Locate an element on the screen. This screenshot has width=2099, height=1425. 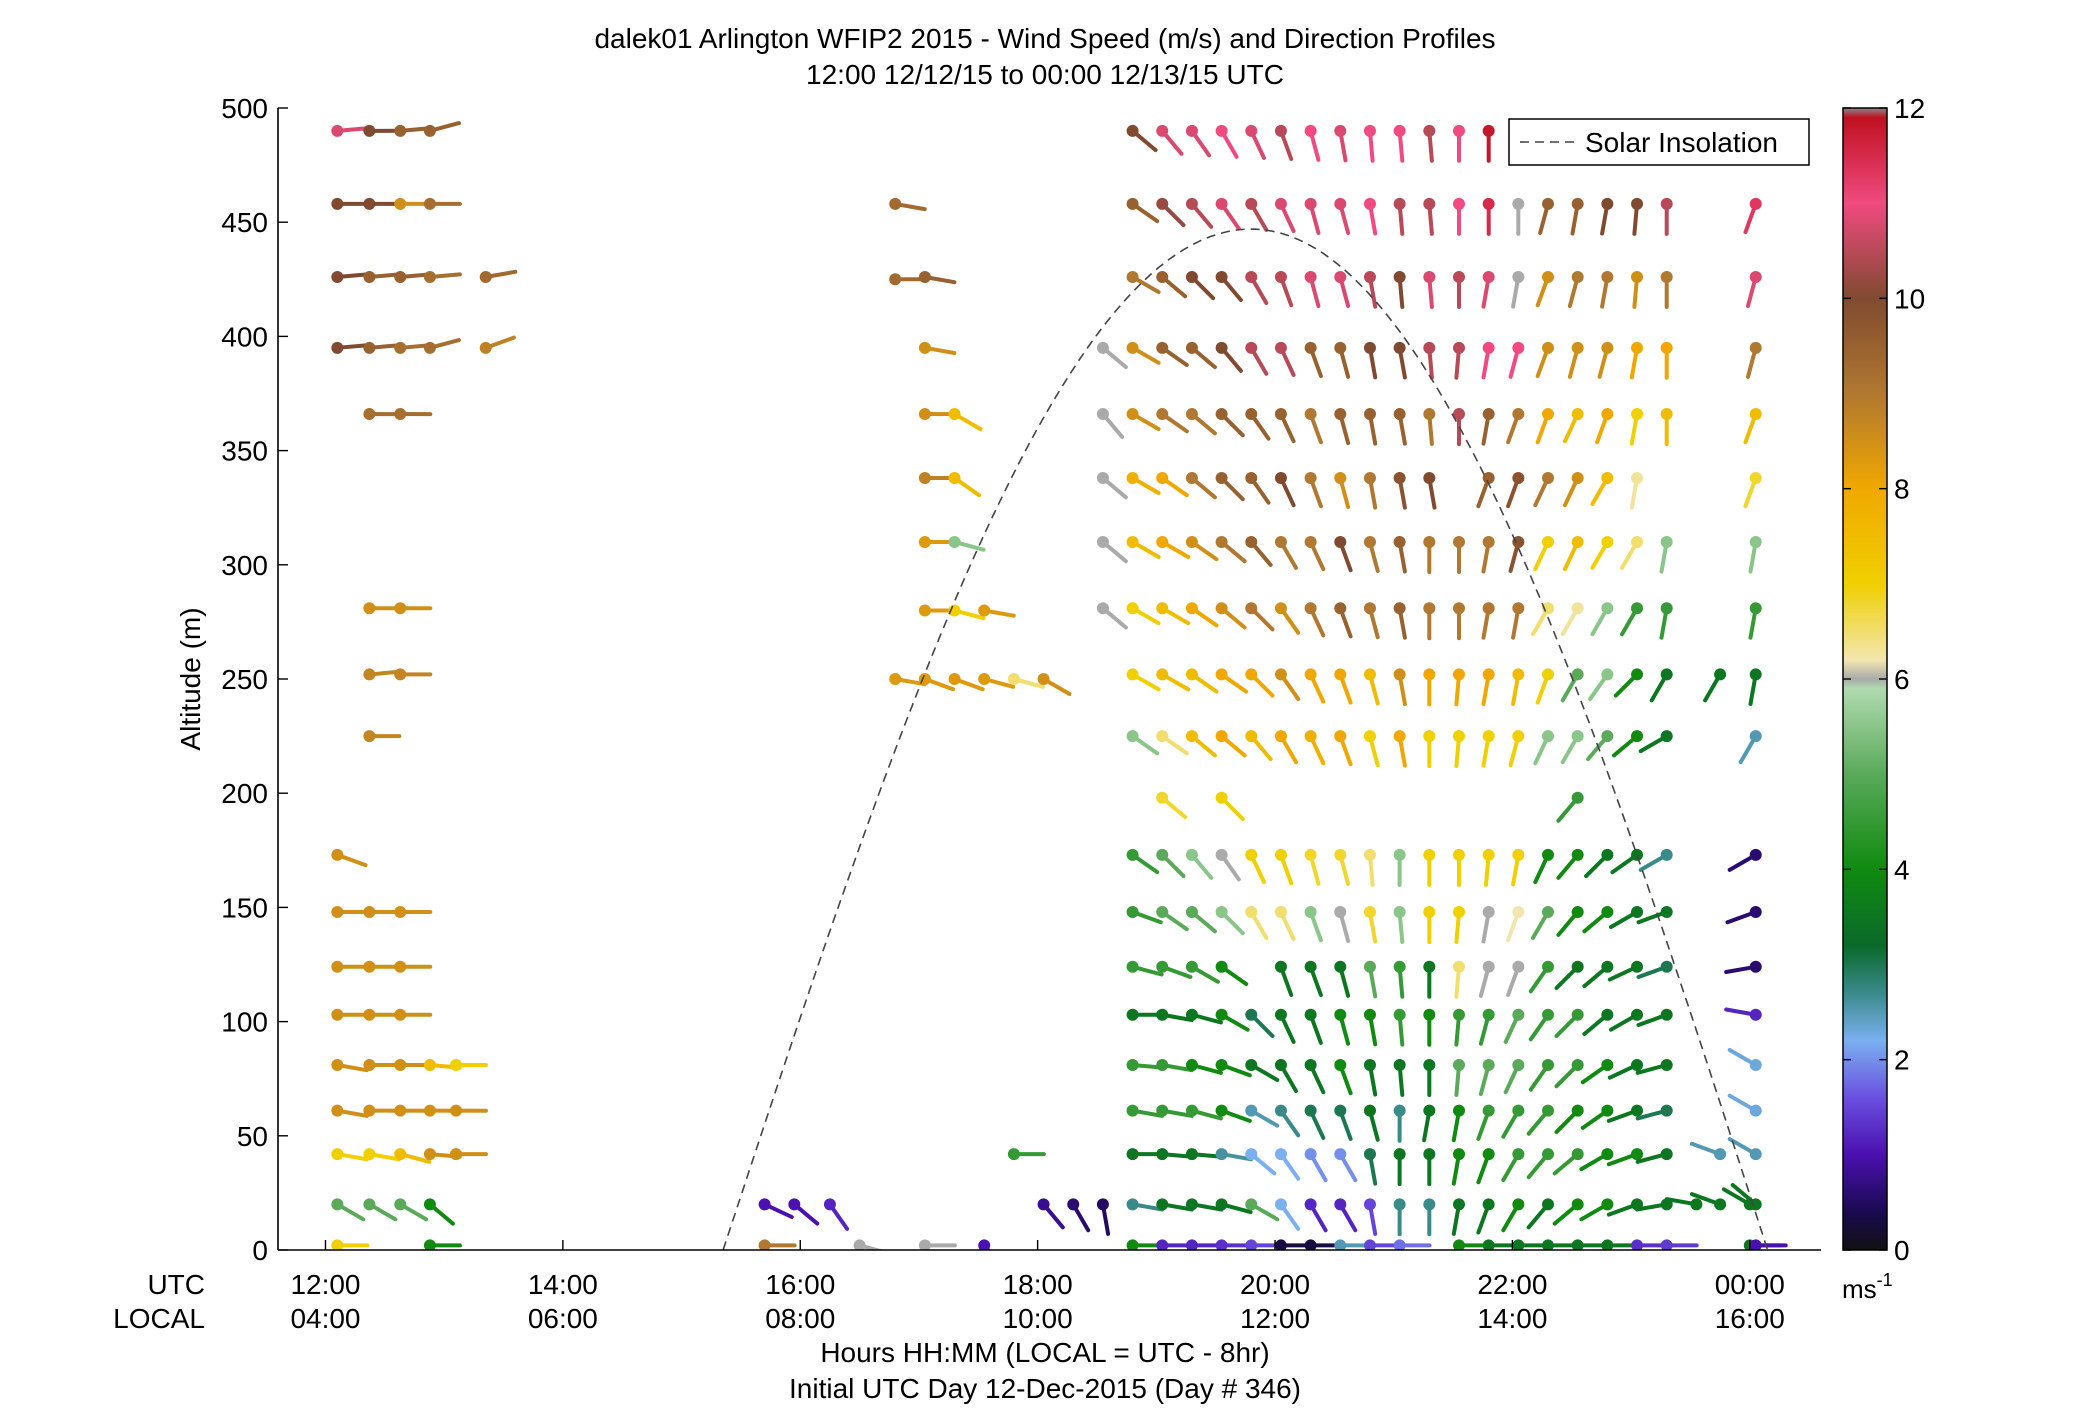
y-tick-label: 50 is located at coordinates (252, 1136).